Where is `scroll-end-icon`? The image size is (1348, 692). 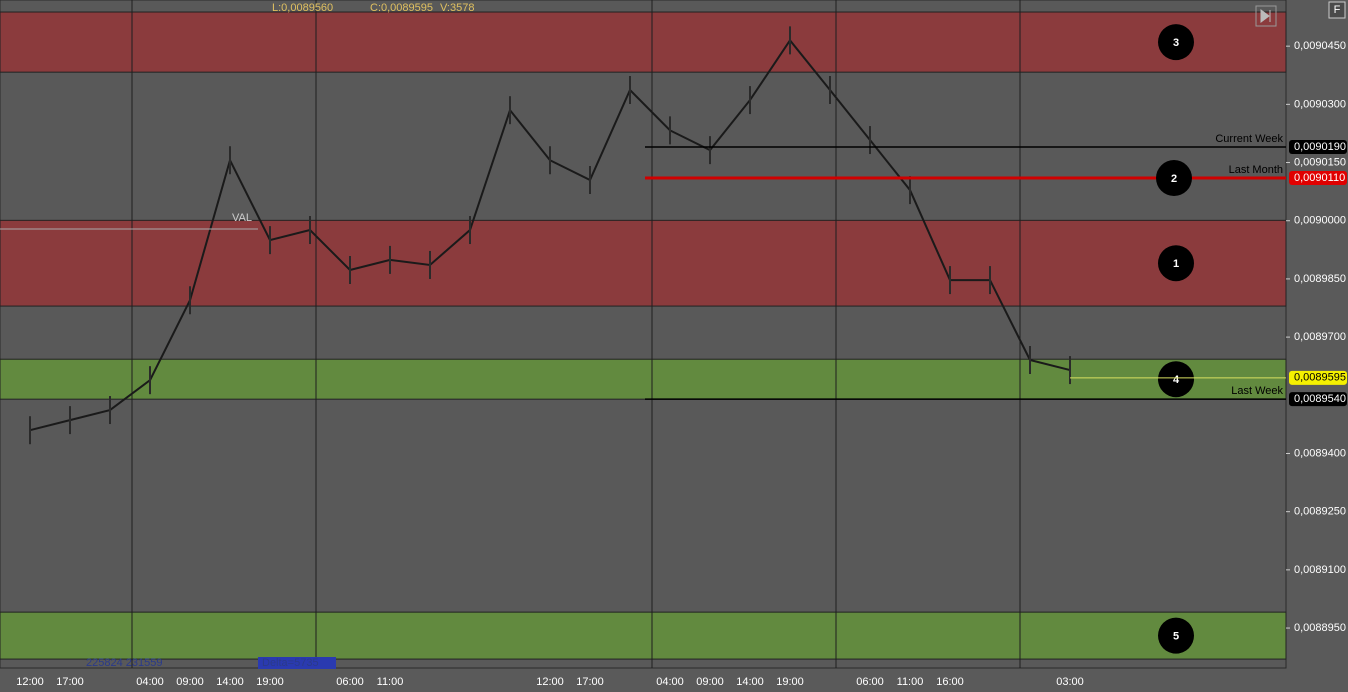
scroll-end-icon is located at coordinates (1265, 16).